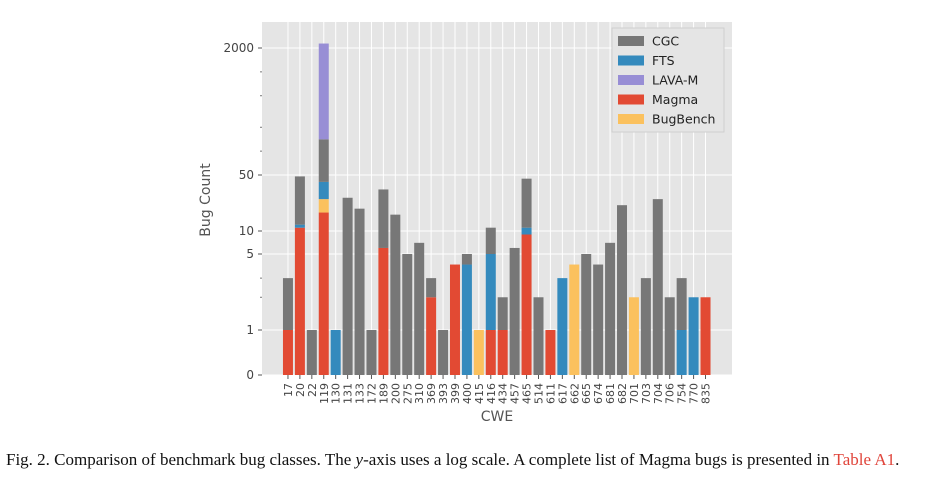 The image size is (943, 504). I want to click on y-axis-label: Bug Count, so click(206, 200).